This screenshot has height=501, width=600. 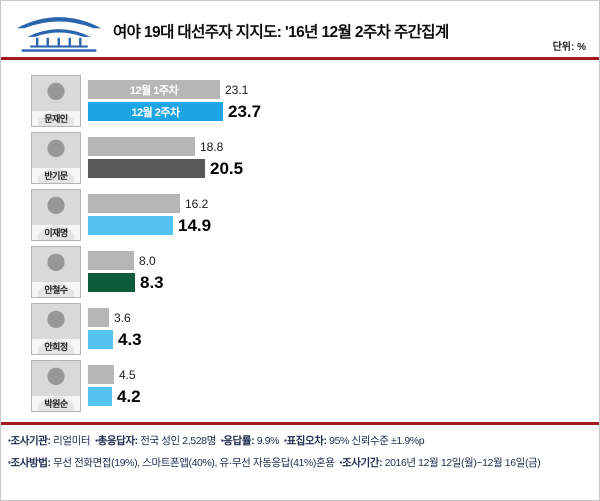 I want to click on week2-value: 14.9, so click(x=195, y=225).